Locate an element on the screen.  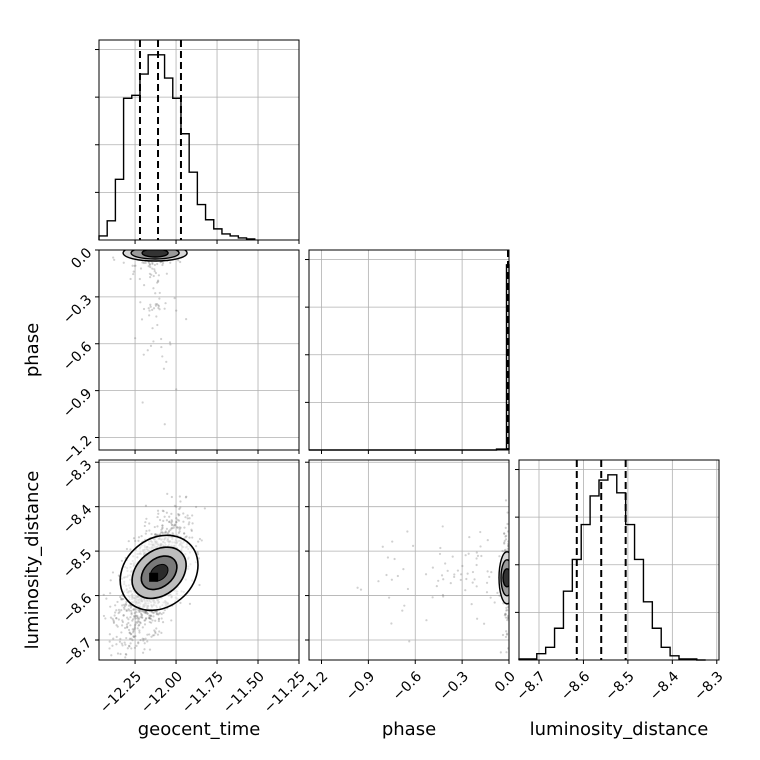
y-axis-label-phase: phase is located at coordinates (32, 350).